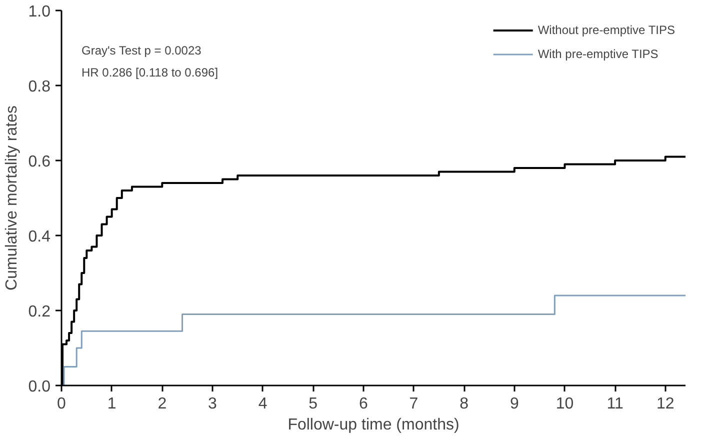 Image resolution: width=706 pixels, height=441 pixels. Describe the element at coordinates (606, 30) in the screenshot. I see `legend-label: Without pre-emptive TIPS` at that location.